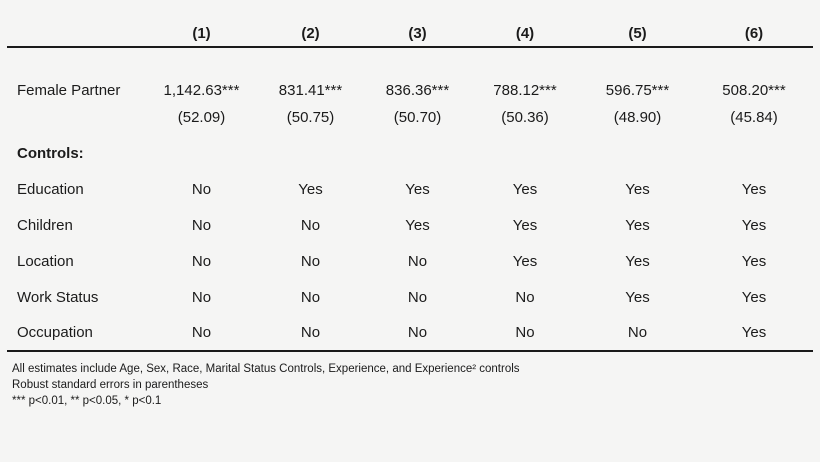 The width and height of the screenshot is (820, 462). What do you see at coordinates (45, 261) in the screenshot?
I see `row-label-location: Location` at bounding box center [45, 261].